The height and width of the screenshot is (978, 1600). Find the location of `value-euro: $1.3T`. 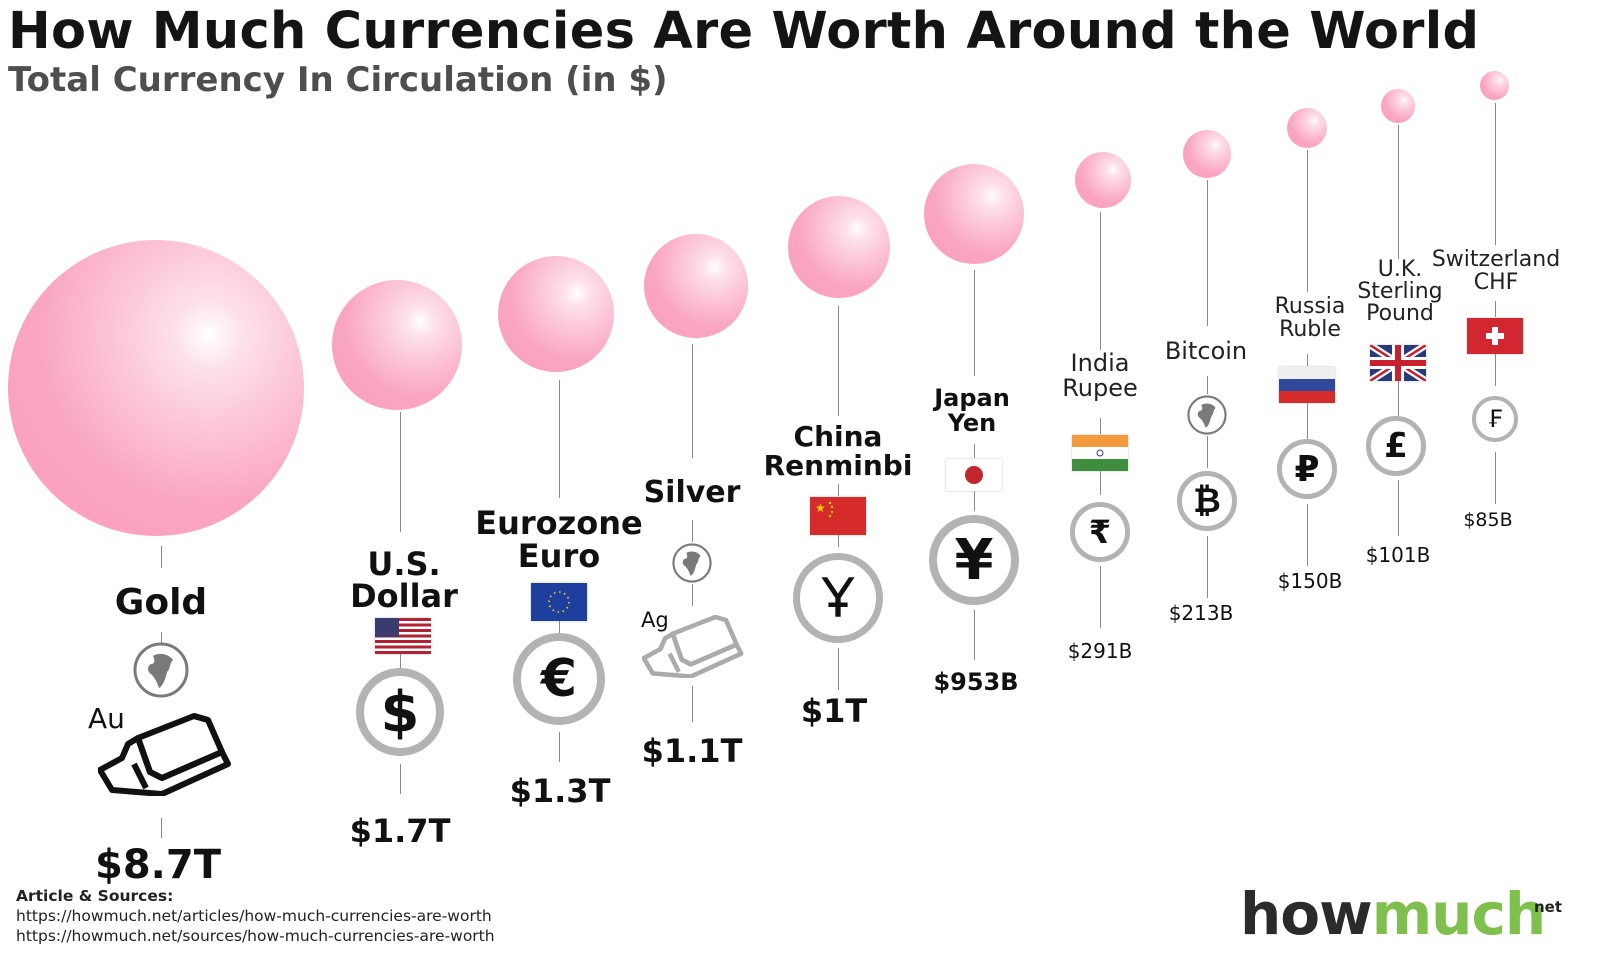

value-euro: $1.3T is located at coordinates (560, 791).